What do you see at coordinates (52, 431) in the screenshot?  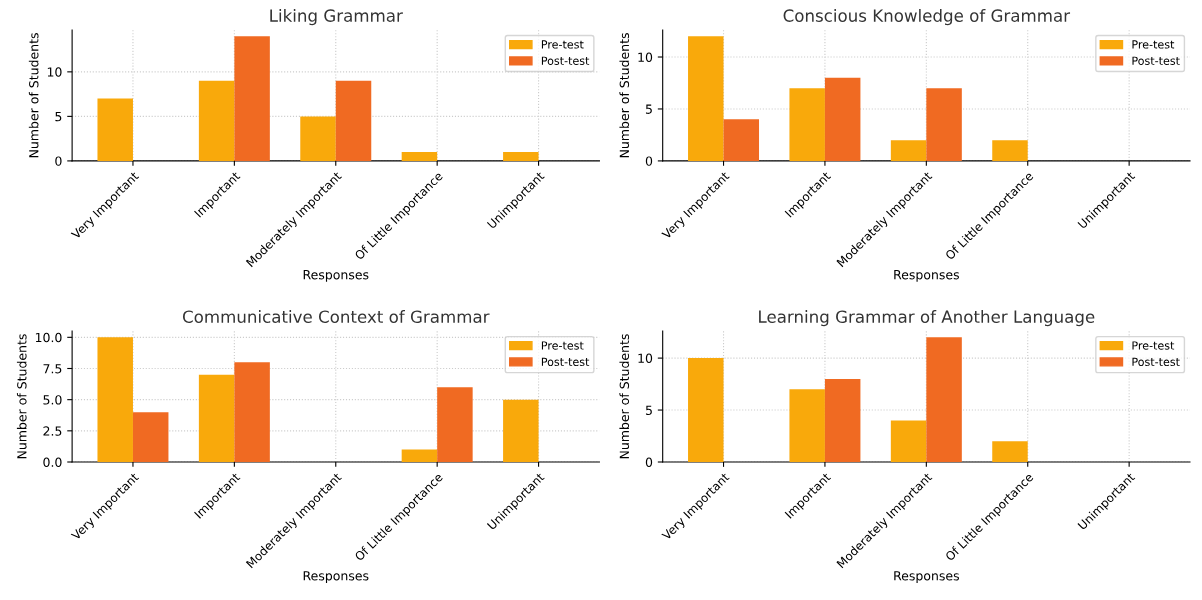 I see `y-tick-label: 2.5` at bounding box center [52, 431].